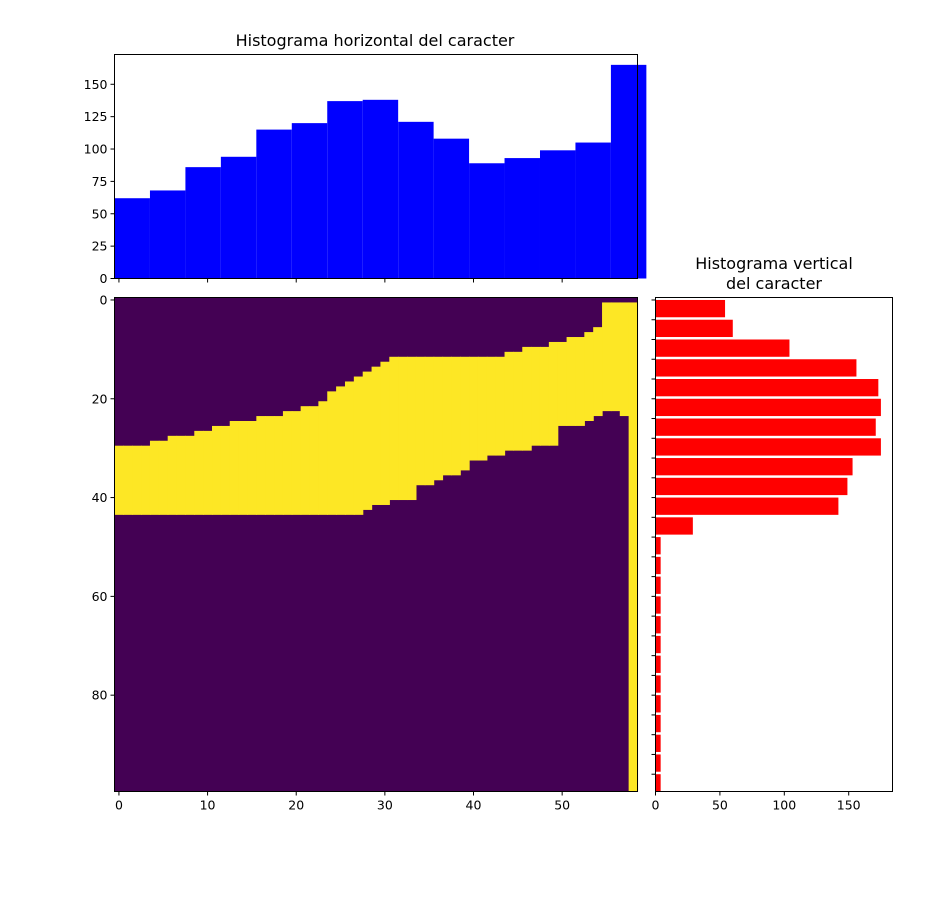 The height and width of the screenshot is (900, 950). I want to click on horizontal-histogram-bars, so click(380, 171).